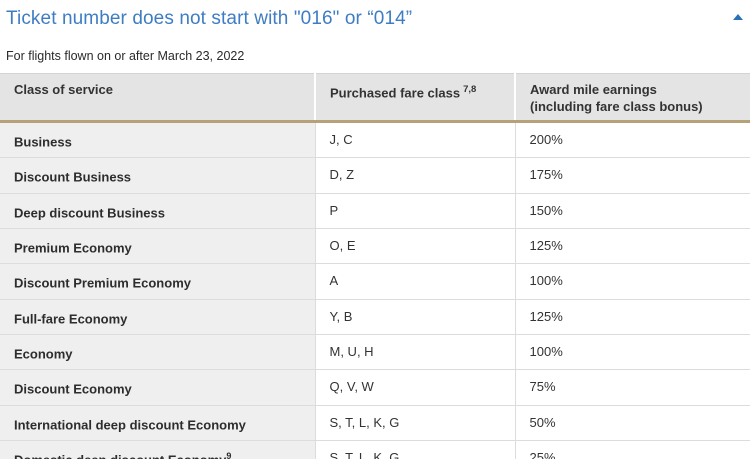 The height and width of the screenshot is (459, 750). What do you see at coordinates (632, 140) in the screenshot?
I see `earnings-cell: 200%` at bounding box center [632, 140].